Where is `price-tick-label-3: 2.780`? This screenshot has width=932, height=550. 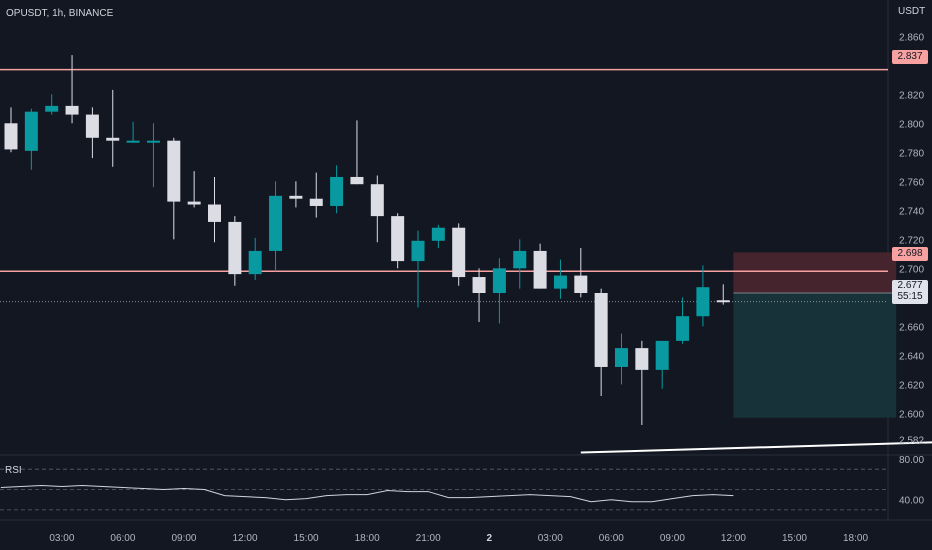
price-tick-label-3: 2.780 is located at coordinates (911, 153).